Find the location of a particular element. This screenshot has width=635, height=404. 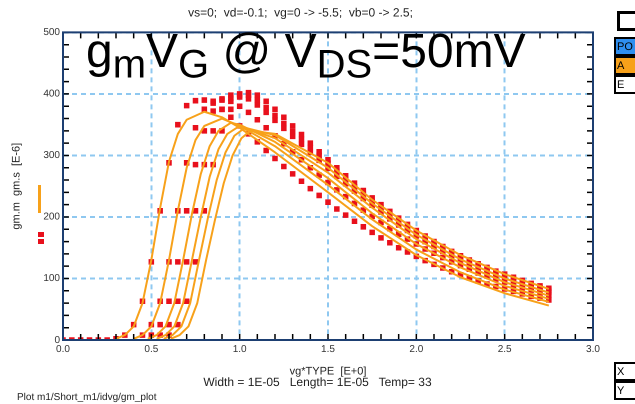

text: X is located at coordinates (624, 371).